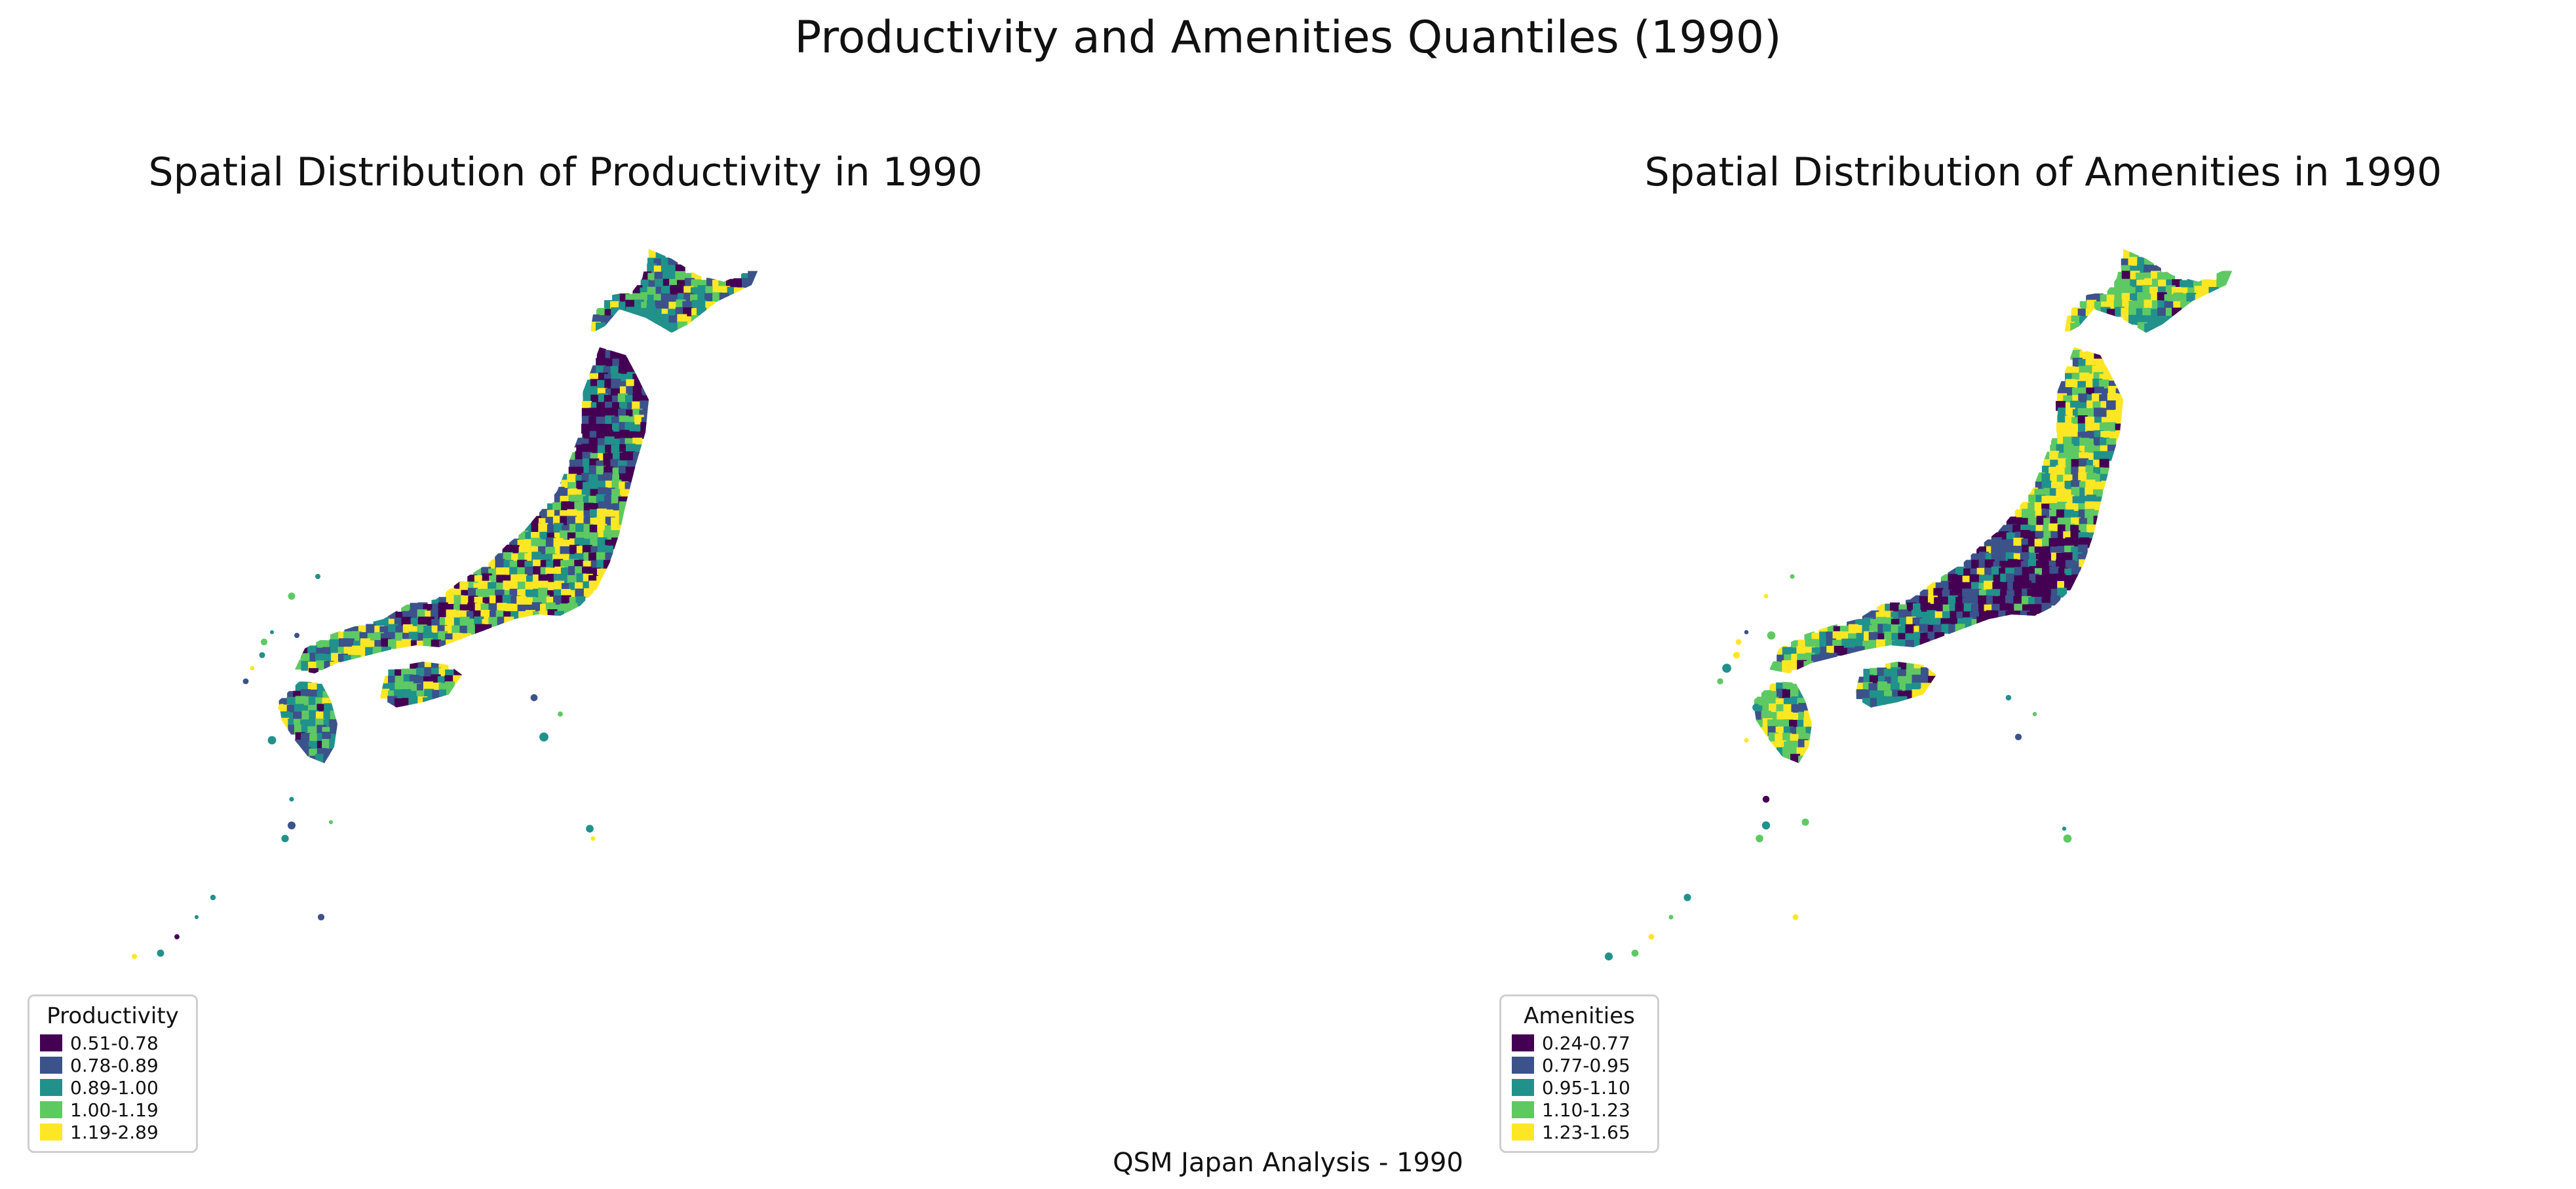  Describe the element at coordinates (445, 604) in the screenshot. I see `productivity-choropleth-map` at that location.